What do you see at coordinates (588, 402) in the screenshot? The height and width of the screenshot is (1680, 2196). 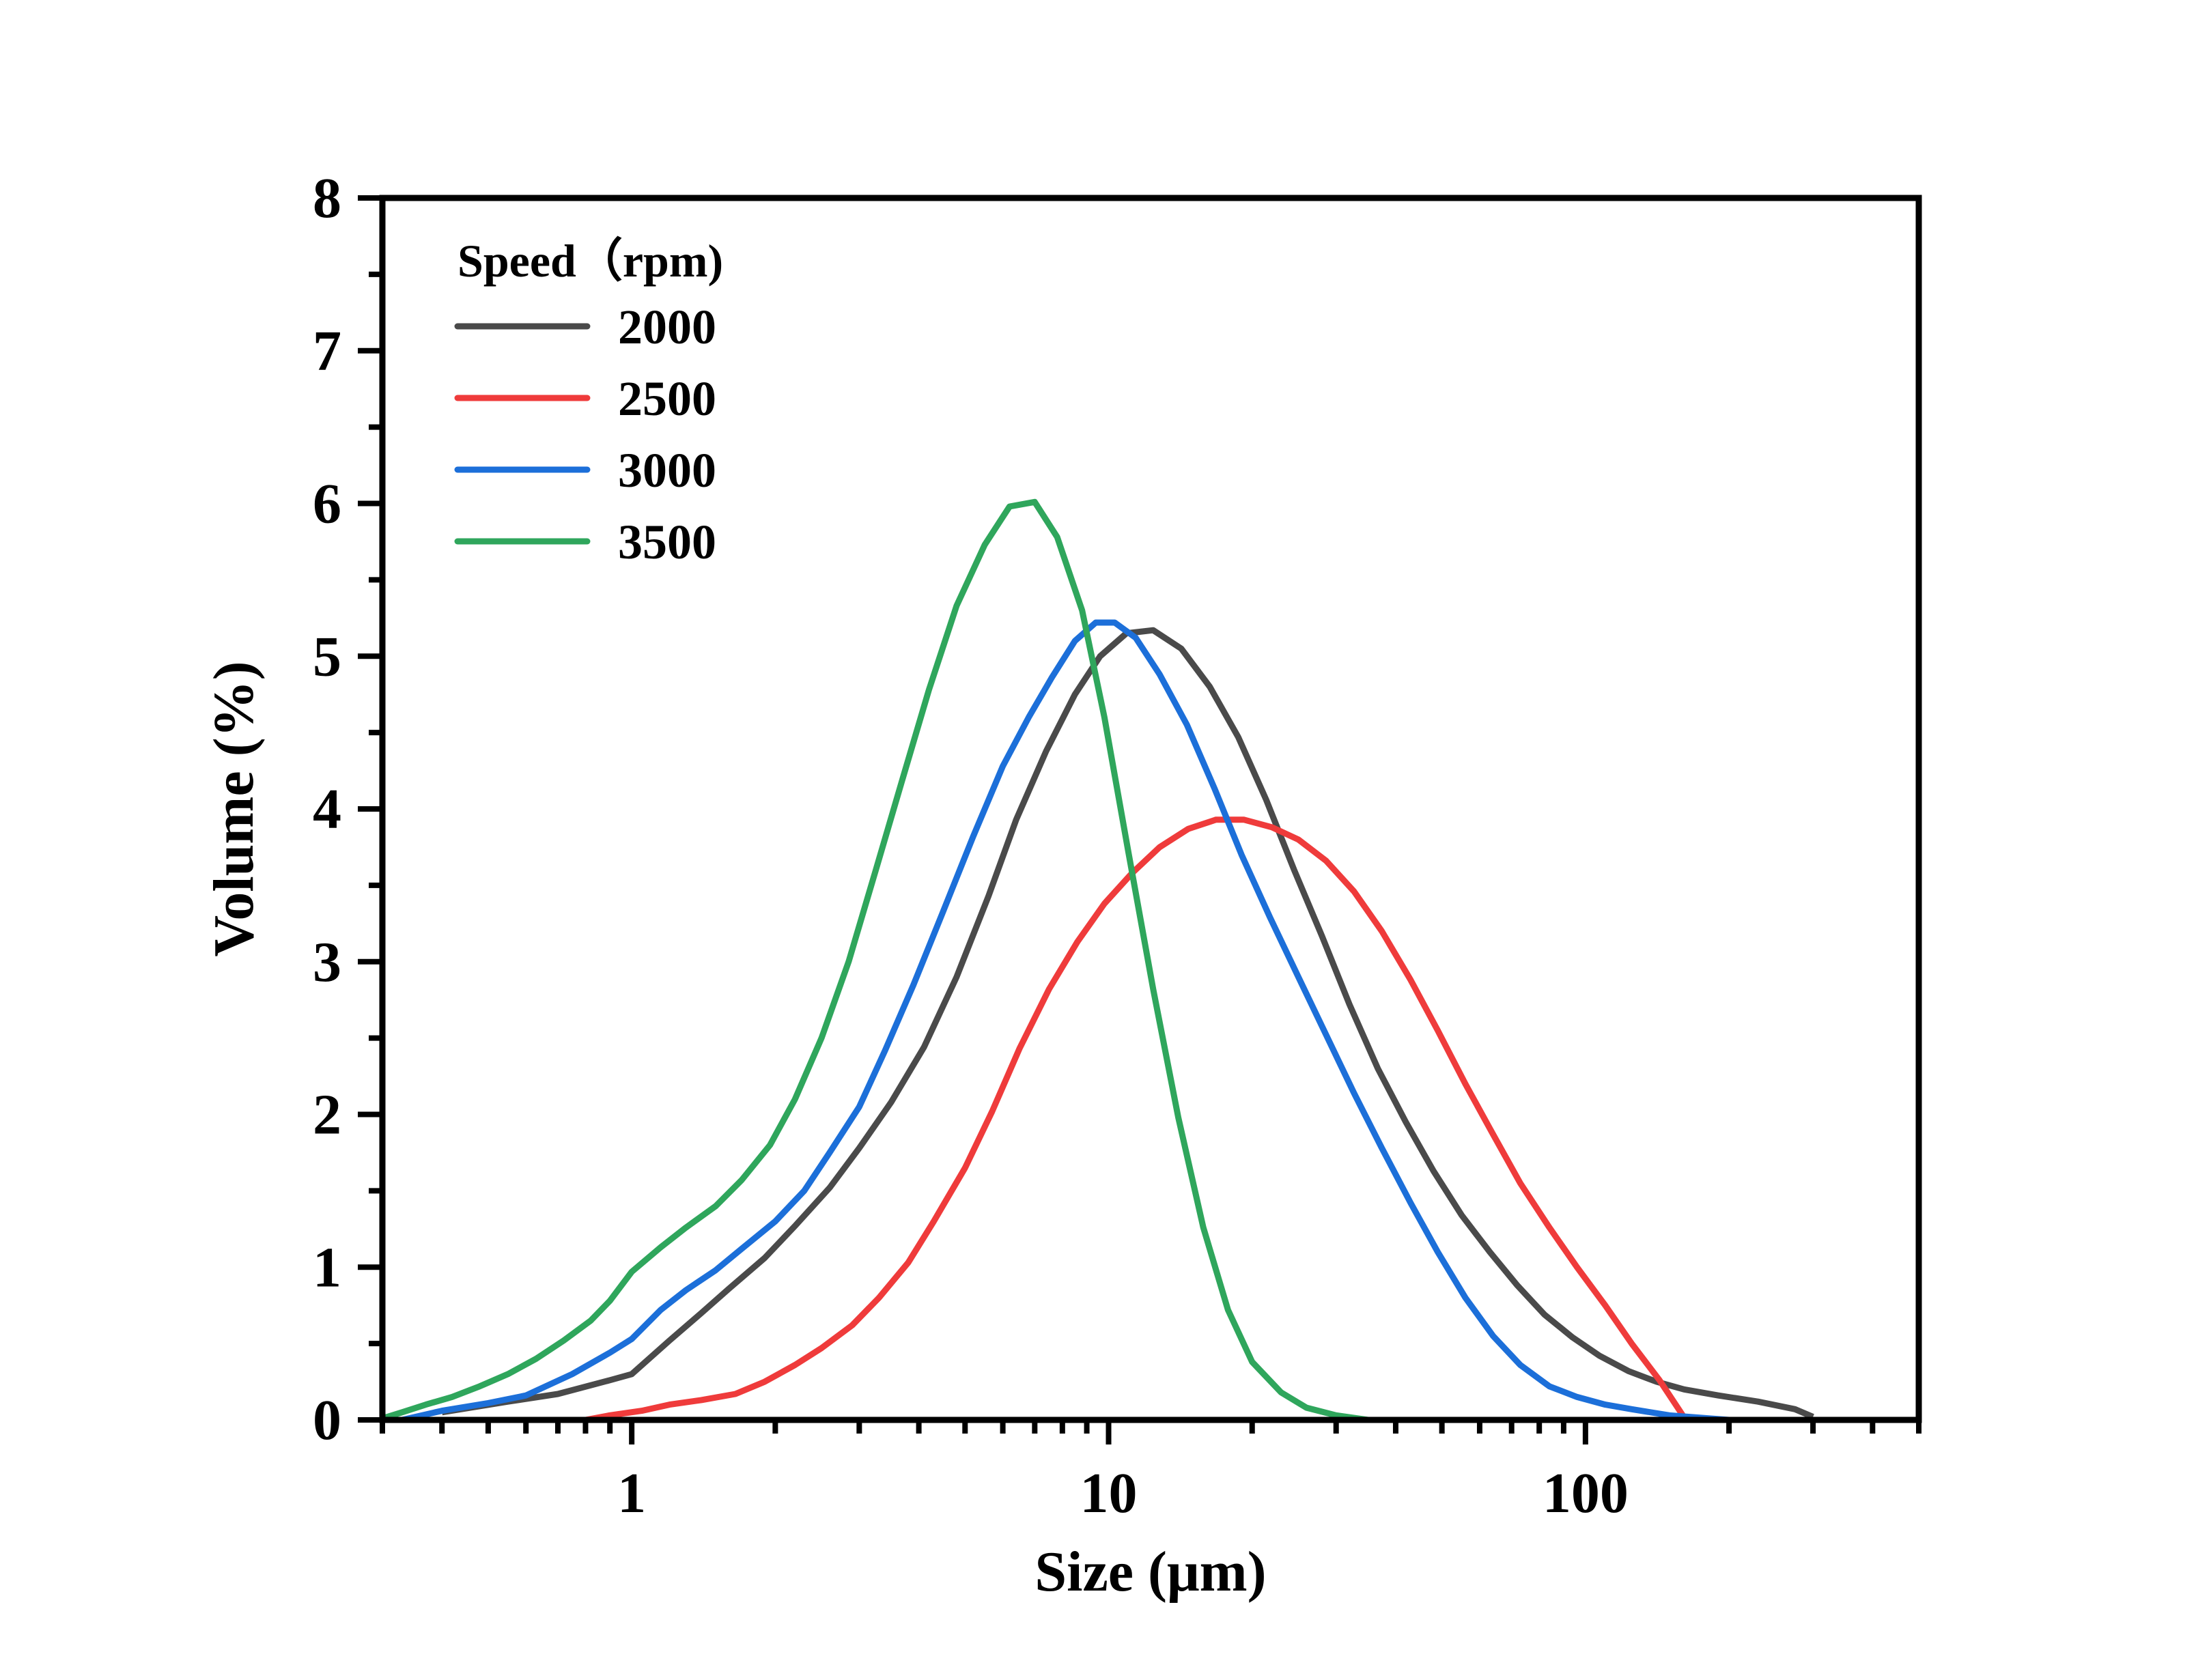 I see `legend: Speed（rpm) 2000 2500 3000 3500` at bounding box center [588, 402].